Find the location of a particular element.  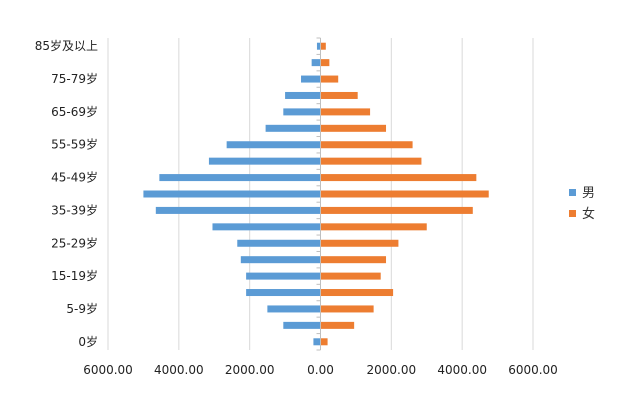

category-label-6: 25-29岁 is located at coordinates (74, 242).